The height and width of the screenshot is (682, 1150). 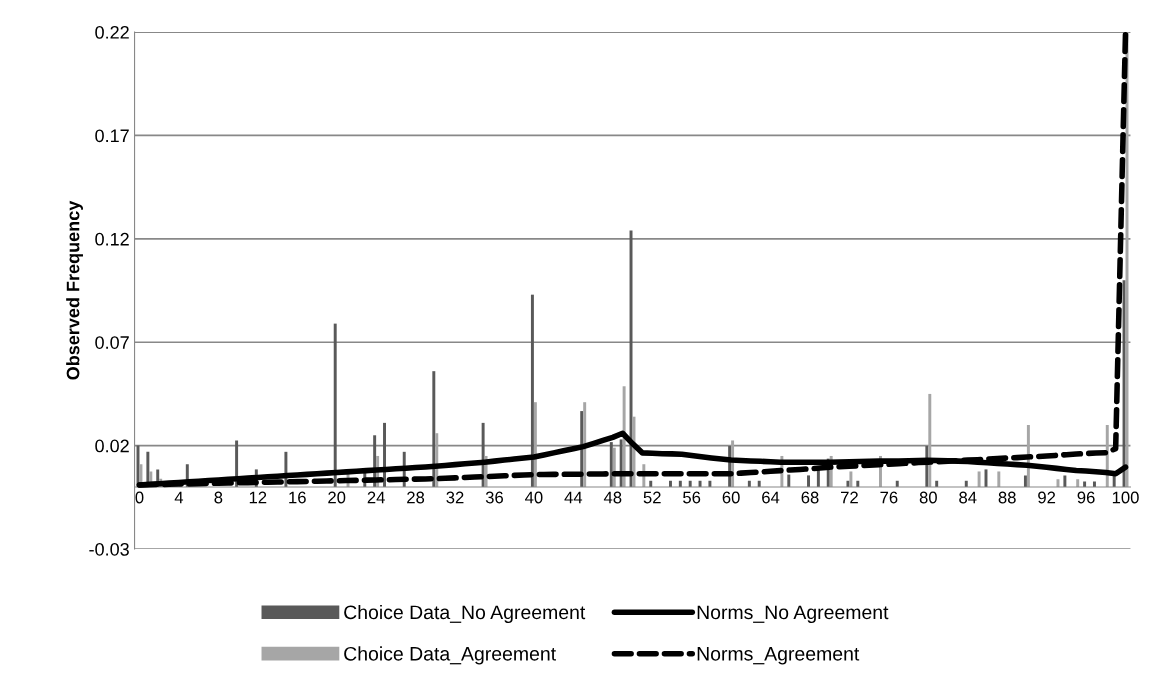 I want to click on x-tick-label: 4, so click(x=179, y=497).